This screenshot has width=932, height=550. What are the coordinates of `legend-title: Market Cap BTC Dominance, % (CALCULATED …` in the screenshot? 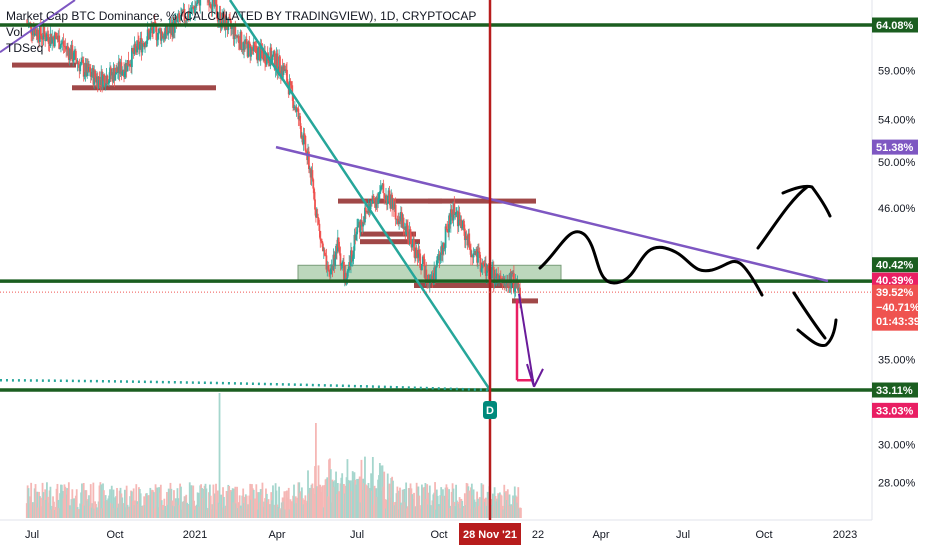 It's located at (241, 16).